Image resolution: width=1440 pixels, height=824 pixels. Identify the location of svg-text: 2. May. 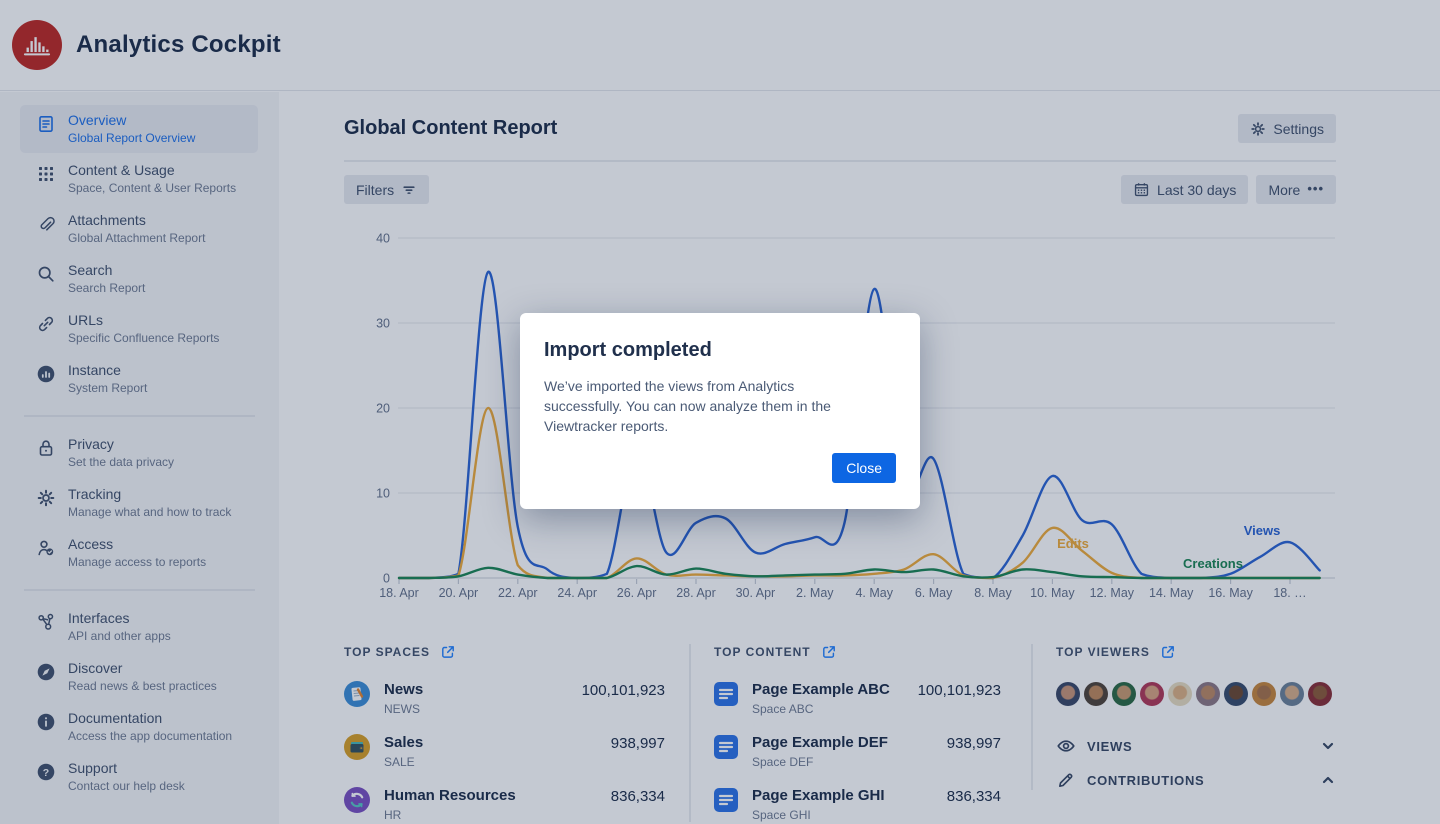
(815, 593).